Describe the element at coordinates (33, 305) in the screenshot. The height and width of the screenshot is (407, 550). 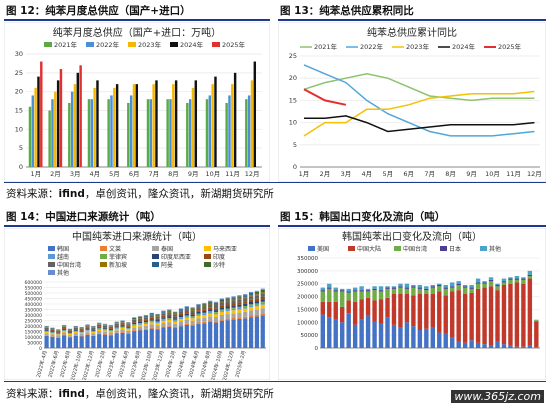
I see `y-tick-label: 400000` at that location.